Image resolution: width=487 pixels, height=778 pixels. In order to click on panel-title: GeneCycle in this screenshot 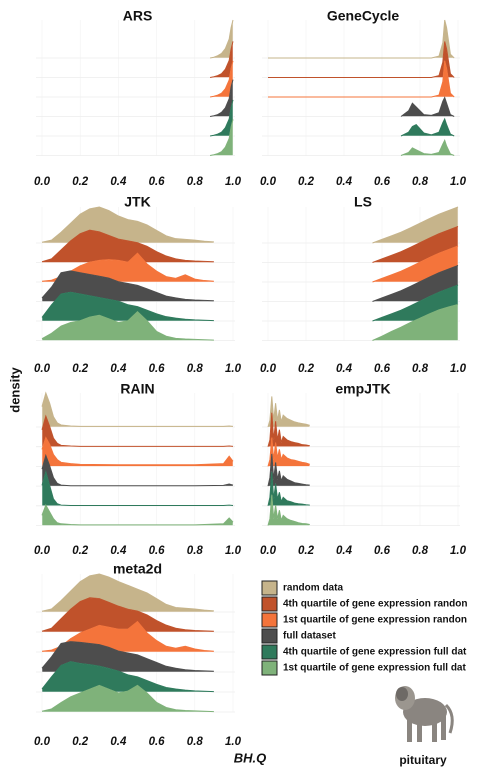, I will do `click(363, 16)`.